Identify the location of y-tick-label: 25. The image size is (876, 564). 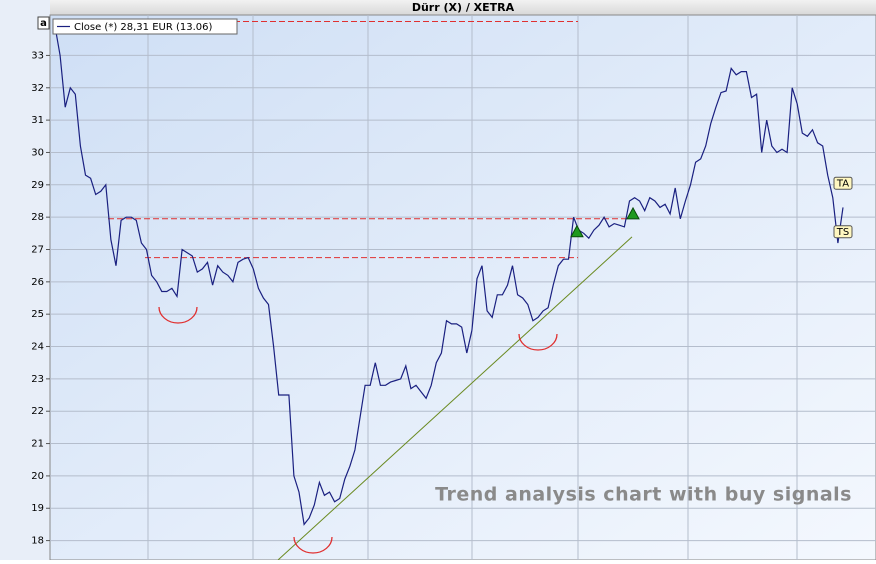
(37, 314).